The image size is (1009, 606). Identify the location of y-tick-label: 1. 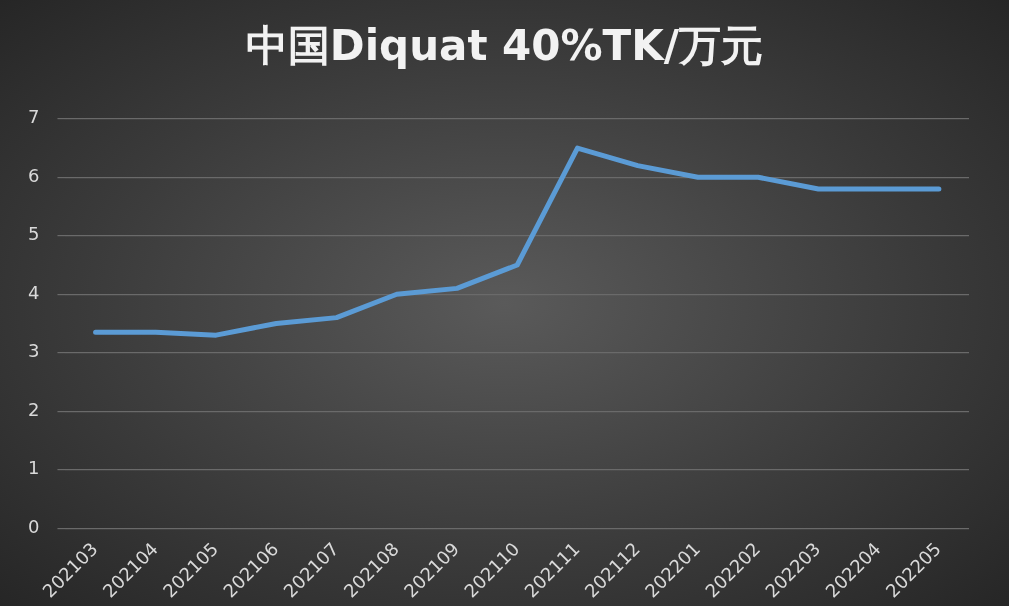
(34, 468).